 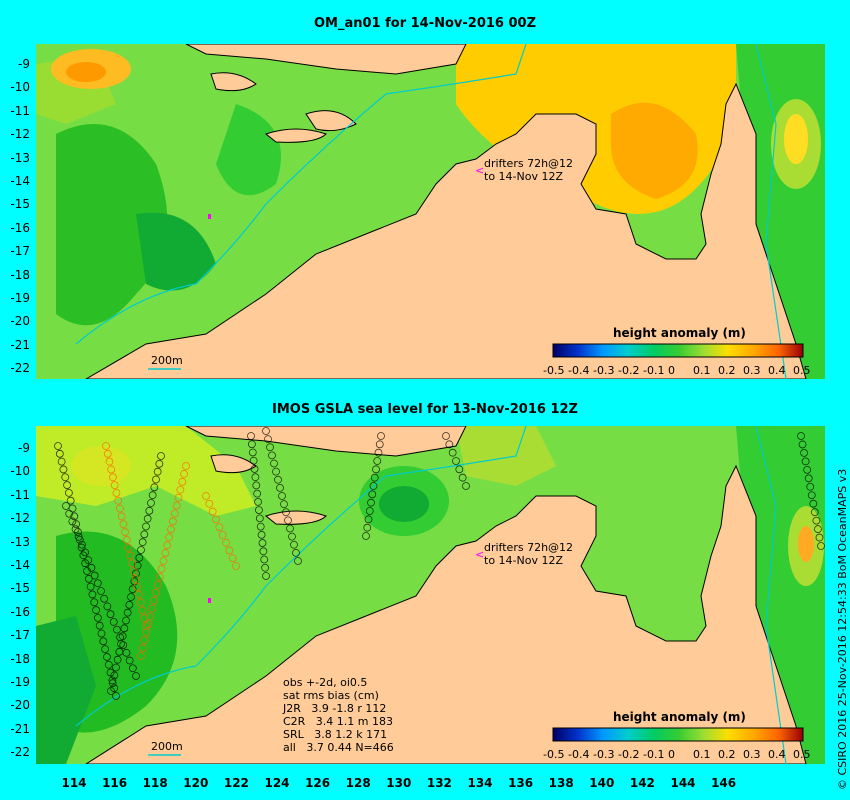 What do you see at coordinates (425, 23) in the screenshot?
I see `top-map-title: OM_an01 for 14-Nov-2016 00Z` at bounding box center [425, 23].